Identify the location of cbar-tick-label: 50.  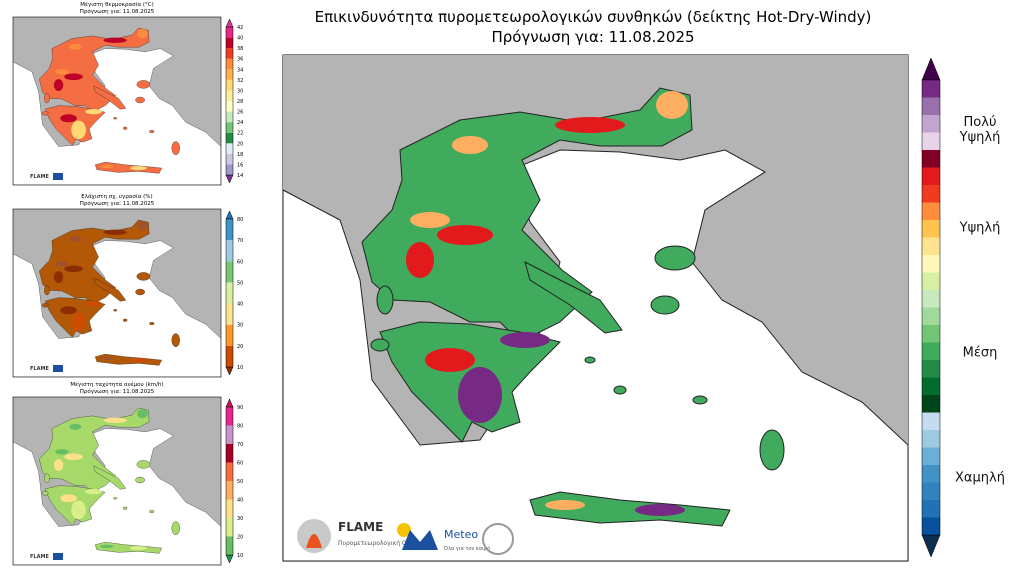
(240, 482).